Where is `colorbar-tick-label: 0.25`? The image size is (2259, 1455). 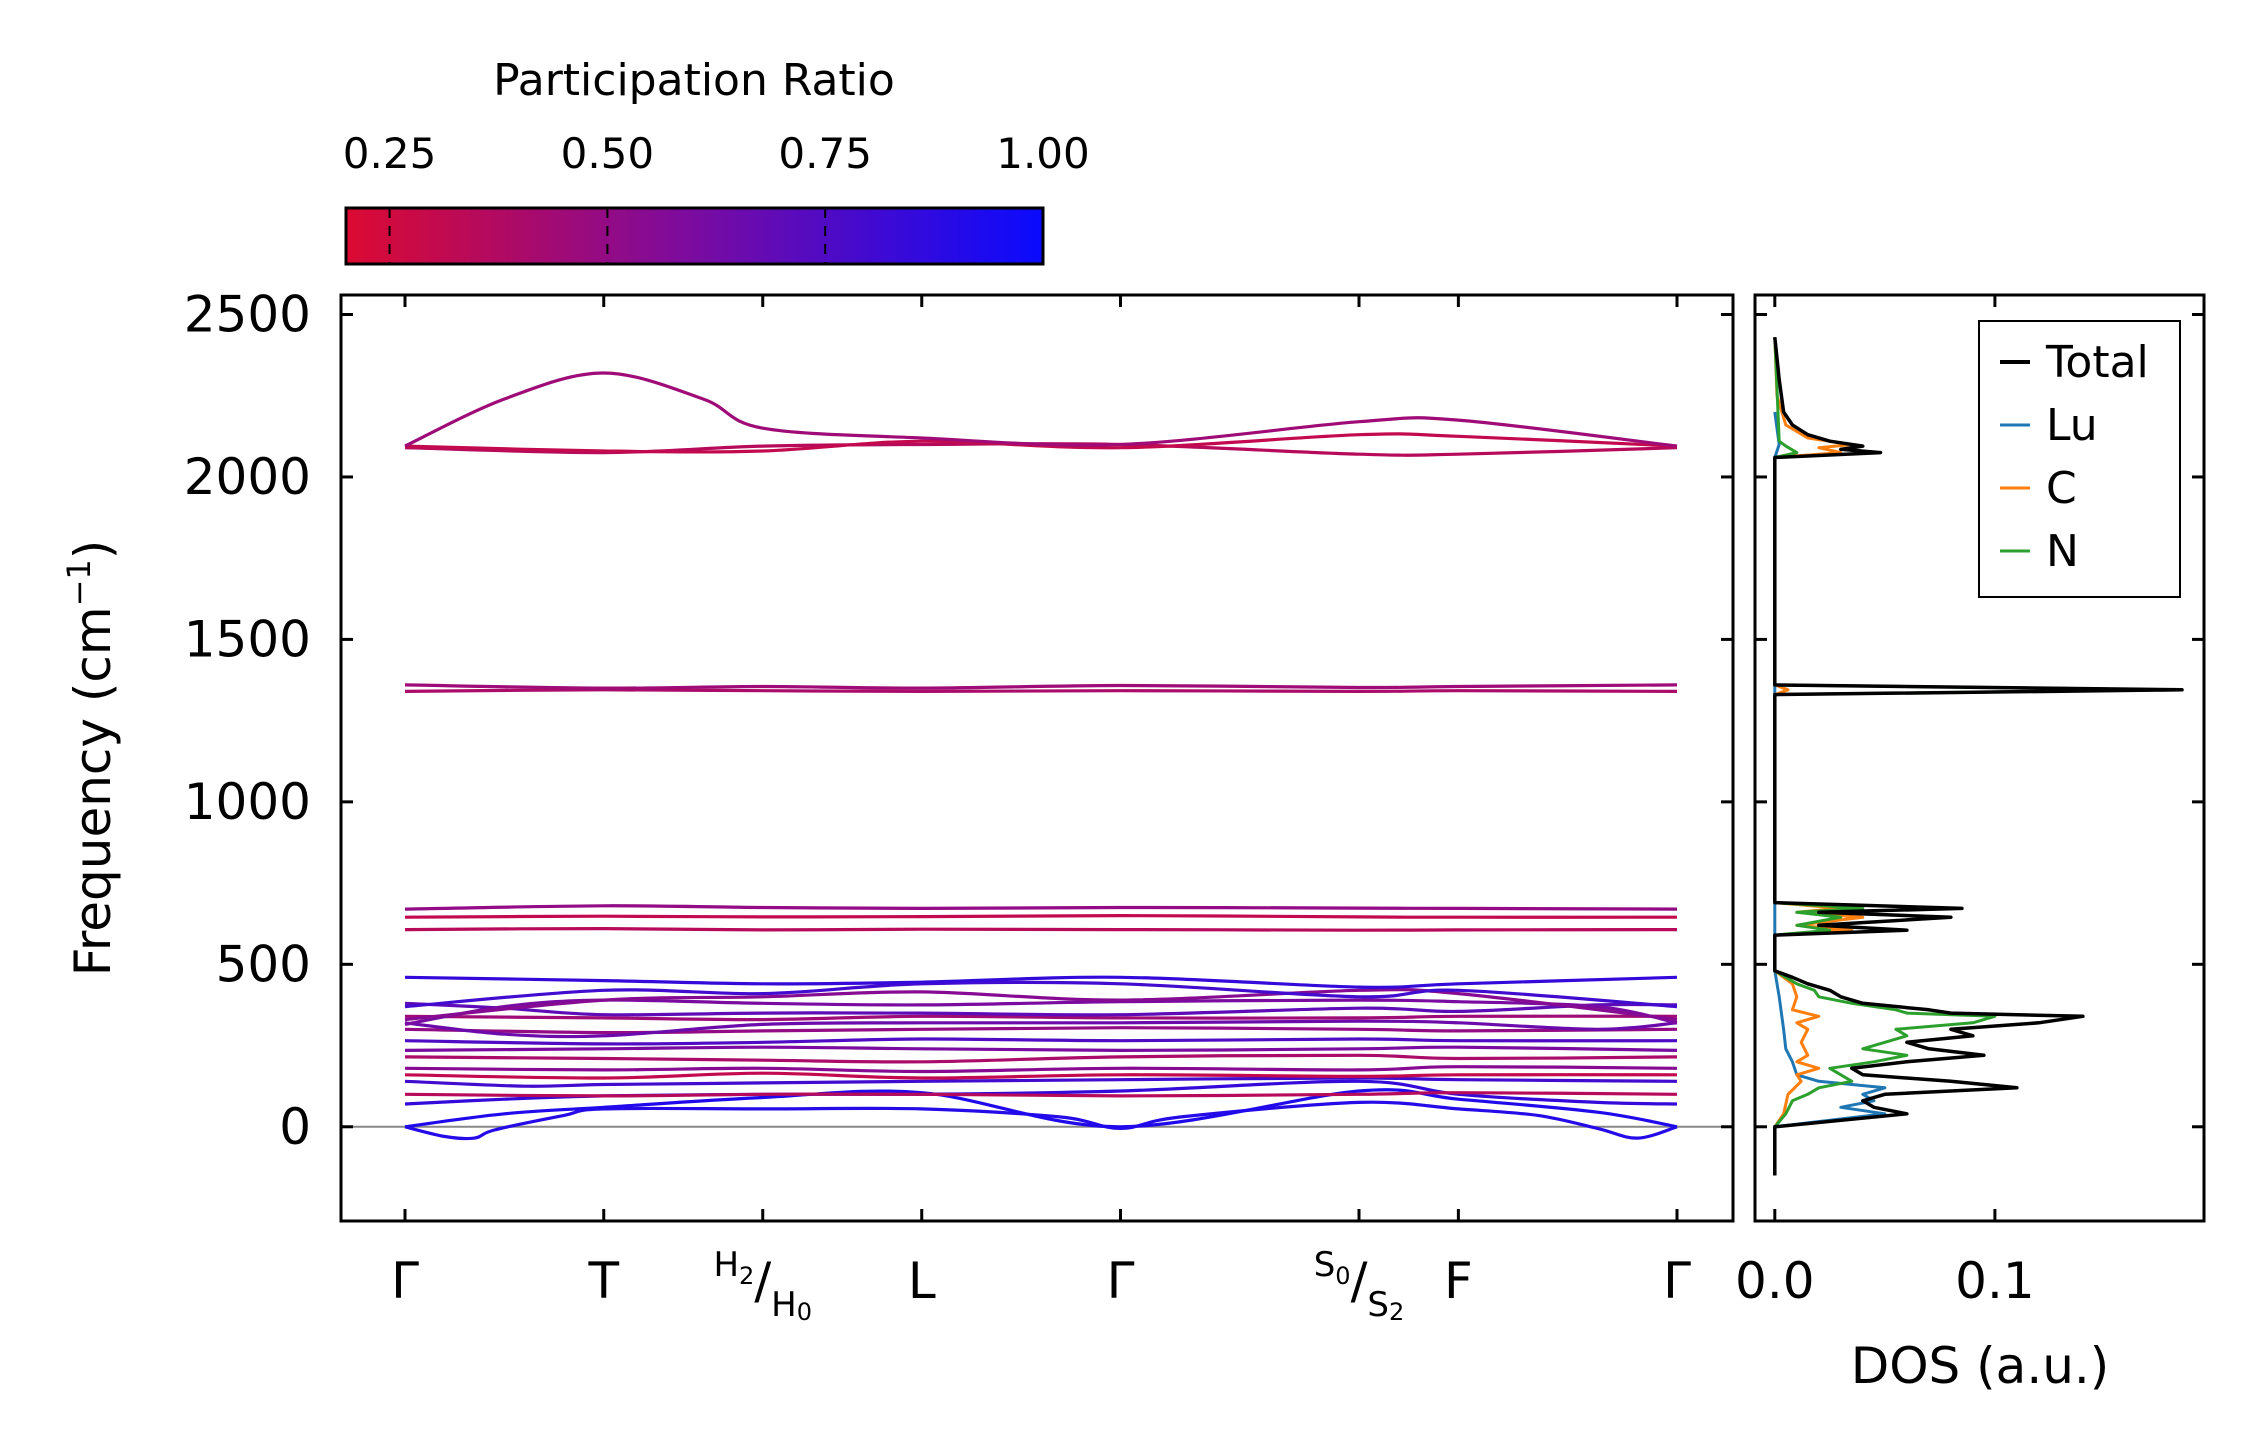 colorbar-tick-label: 0.25 is located at coordinates (390, 153).